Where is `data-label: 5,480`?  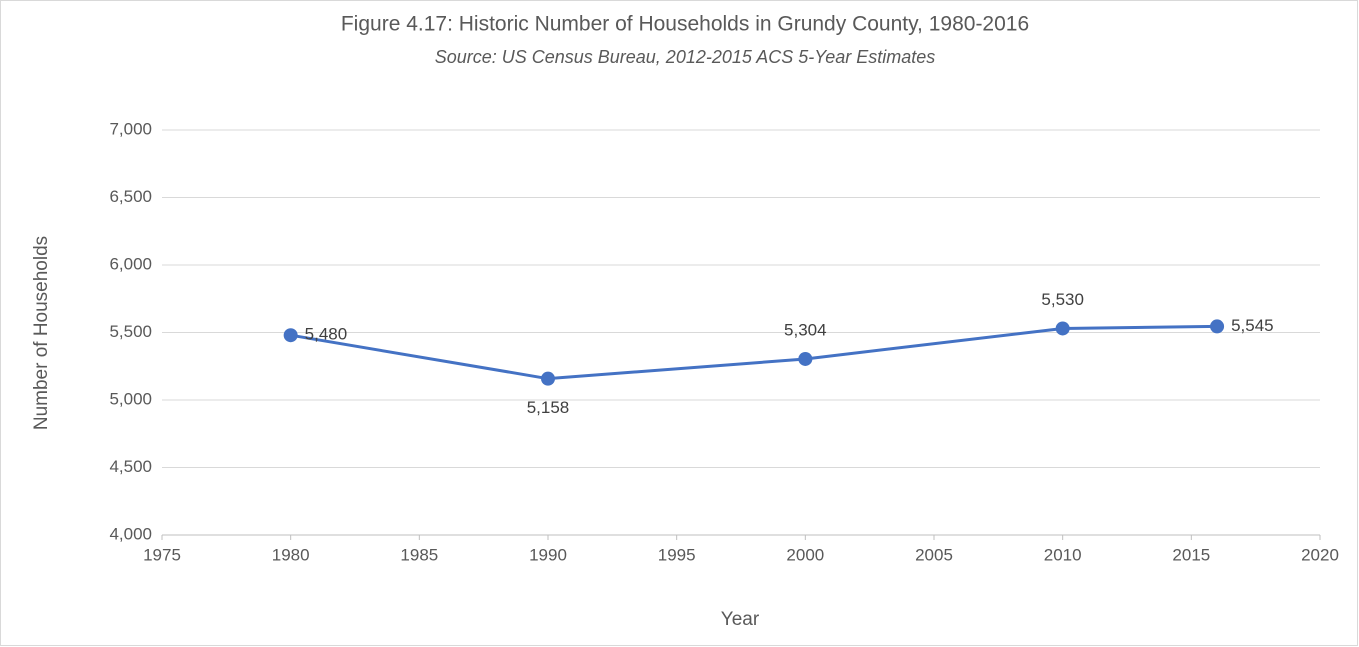
data-label: 5,480 is located at coordinates (326, 334).